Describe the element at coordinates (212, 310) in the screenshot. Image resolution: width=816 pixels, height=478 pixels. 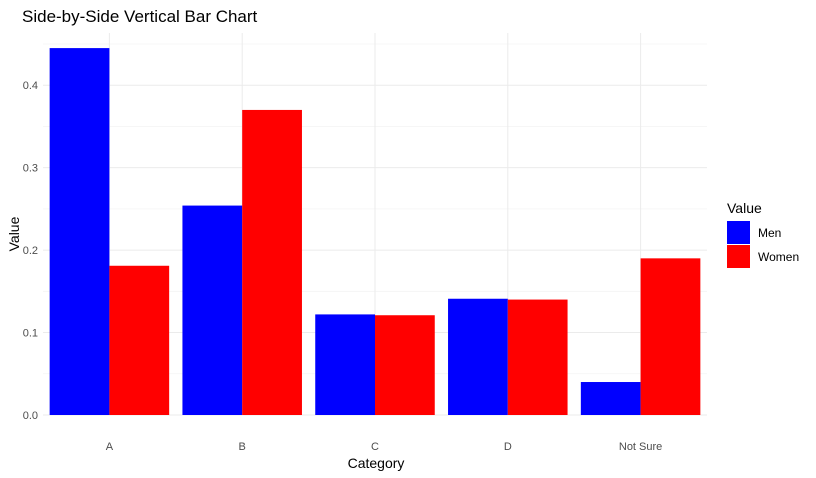
I see `bar-men-b` at that location.